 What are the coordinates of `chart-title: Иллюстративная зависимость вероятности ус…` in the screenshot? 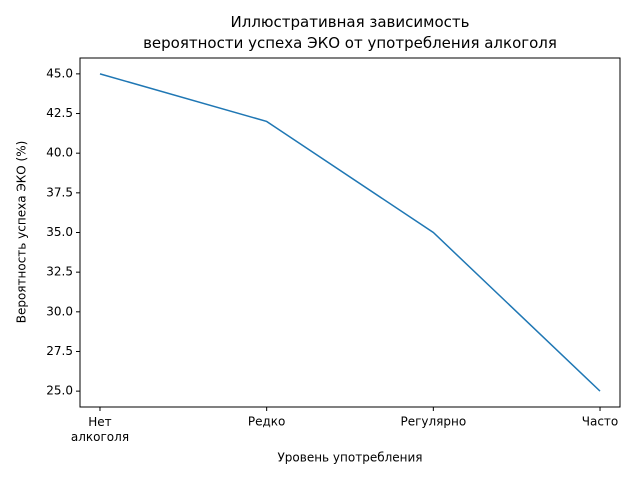 It's located at (350, 32).